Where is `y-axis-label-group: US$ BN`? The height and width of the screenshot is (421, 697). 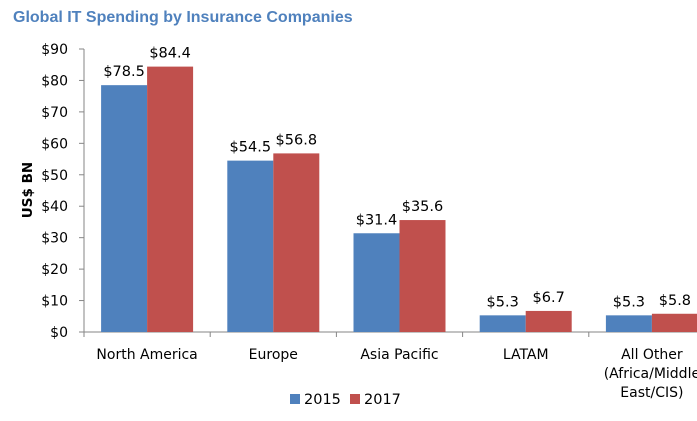
y-axis-label-group: US$ BN is located at coordinates (28, 190).